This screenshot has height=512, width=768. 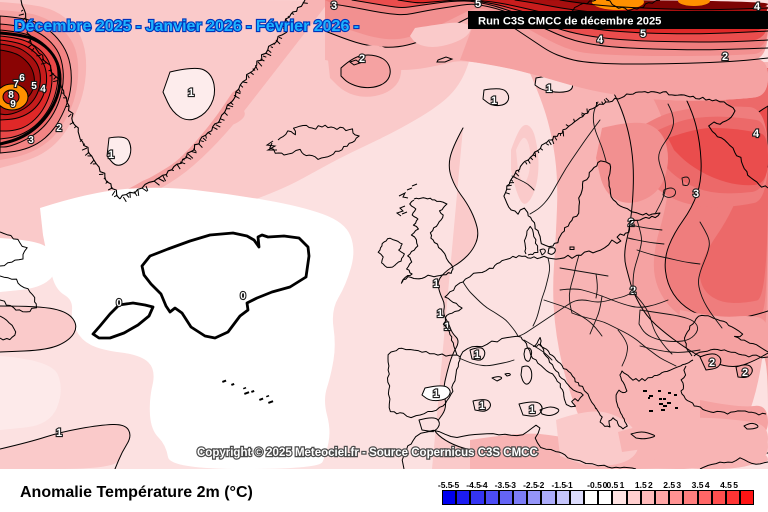 I want to click on svg-text: 8, so click(x=11, y=95).